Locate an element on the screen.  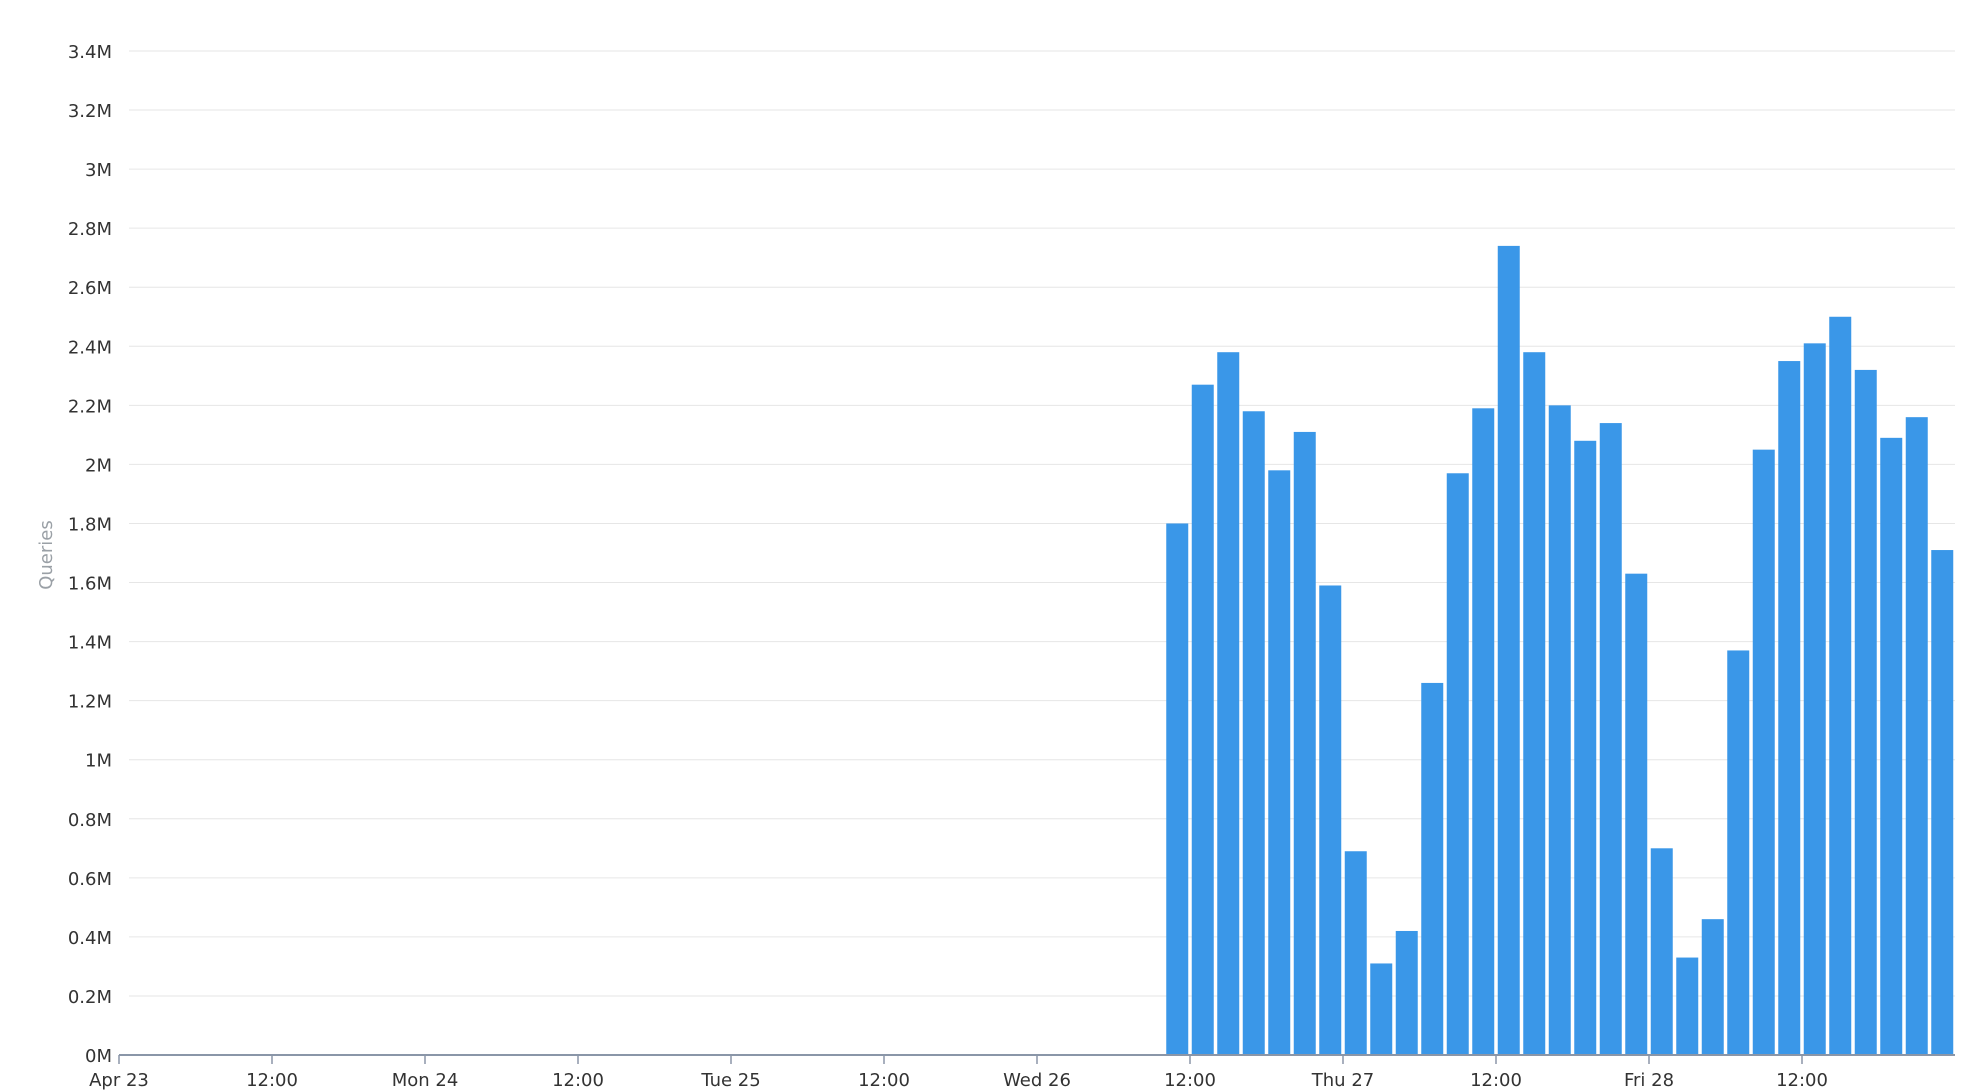
y-tick-label: 2M is located at coordinates (98, 465).